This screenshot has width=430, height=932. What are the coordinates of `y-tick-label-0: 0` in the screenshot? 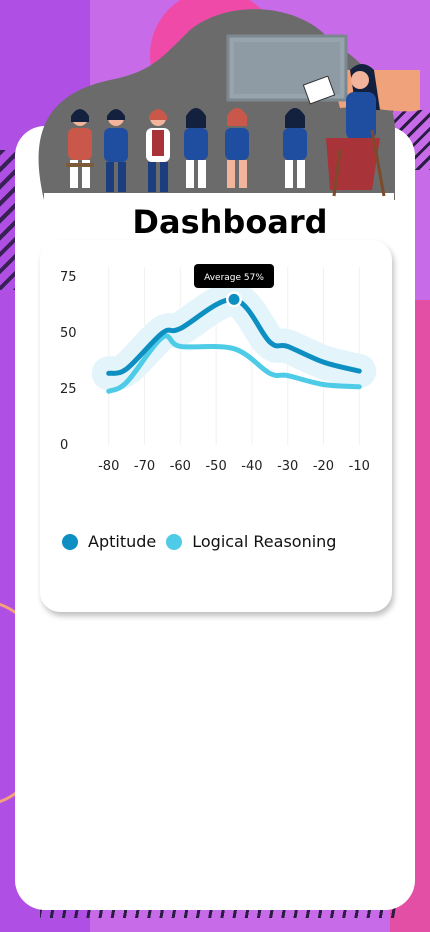 It's located at (64, 445).